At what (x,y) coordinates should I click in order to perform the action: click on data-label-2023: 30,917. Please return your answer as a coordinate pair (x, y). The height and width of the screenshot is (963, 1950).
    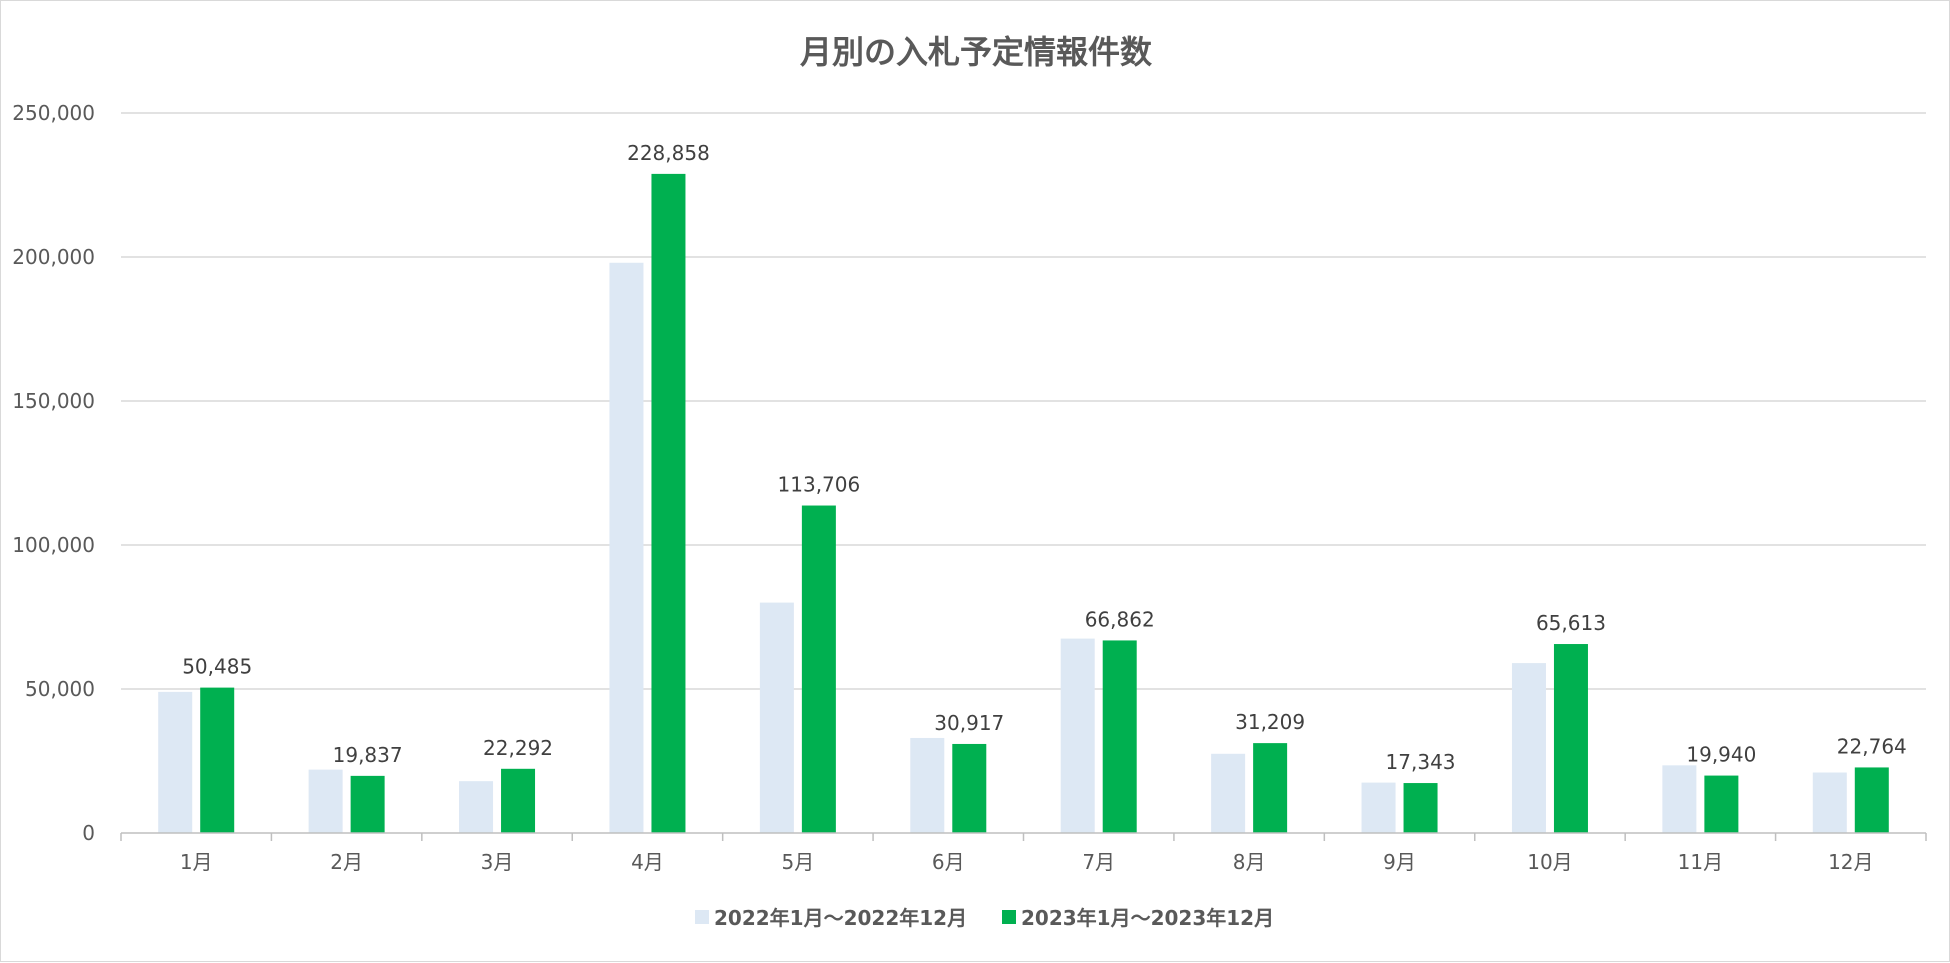
    Looking at the image, I should click on (969, 723).